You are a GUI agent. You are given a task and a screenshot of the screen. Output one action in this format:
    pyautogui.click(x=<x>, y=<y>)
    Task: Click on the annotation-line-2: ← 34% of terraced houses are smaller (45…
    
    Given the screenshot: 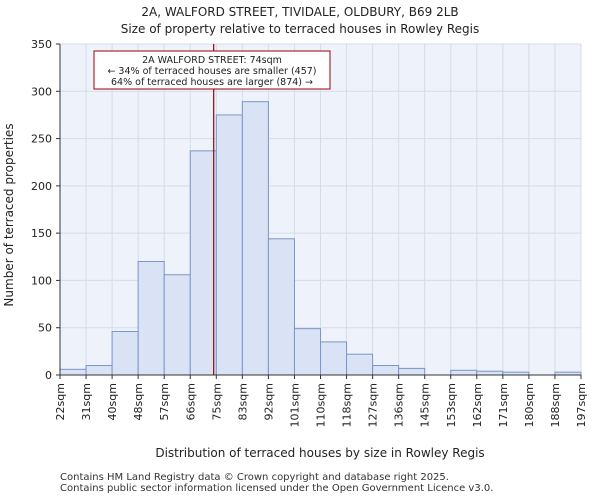 What is the action you would take?
    pyautogui.click(x=211, y=71)
    